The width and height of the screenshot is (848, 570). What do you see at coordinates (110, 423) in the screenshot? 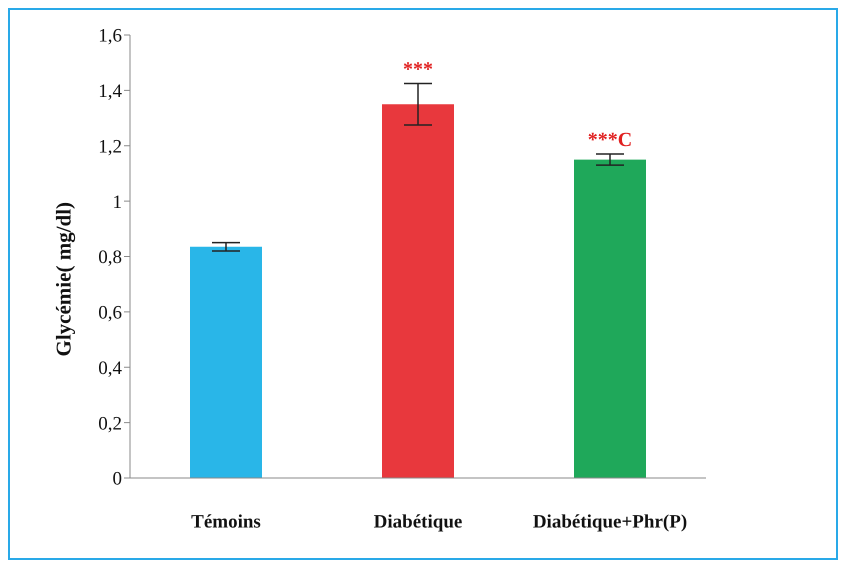
I see `y-tick-label: 0,2` at bounding box center [110, 423].